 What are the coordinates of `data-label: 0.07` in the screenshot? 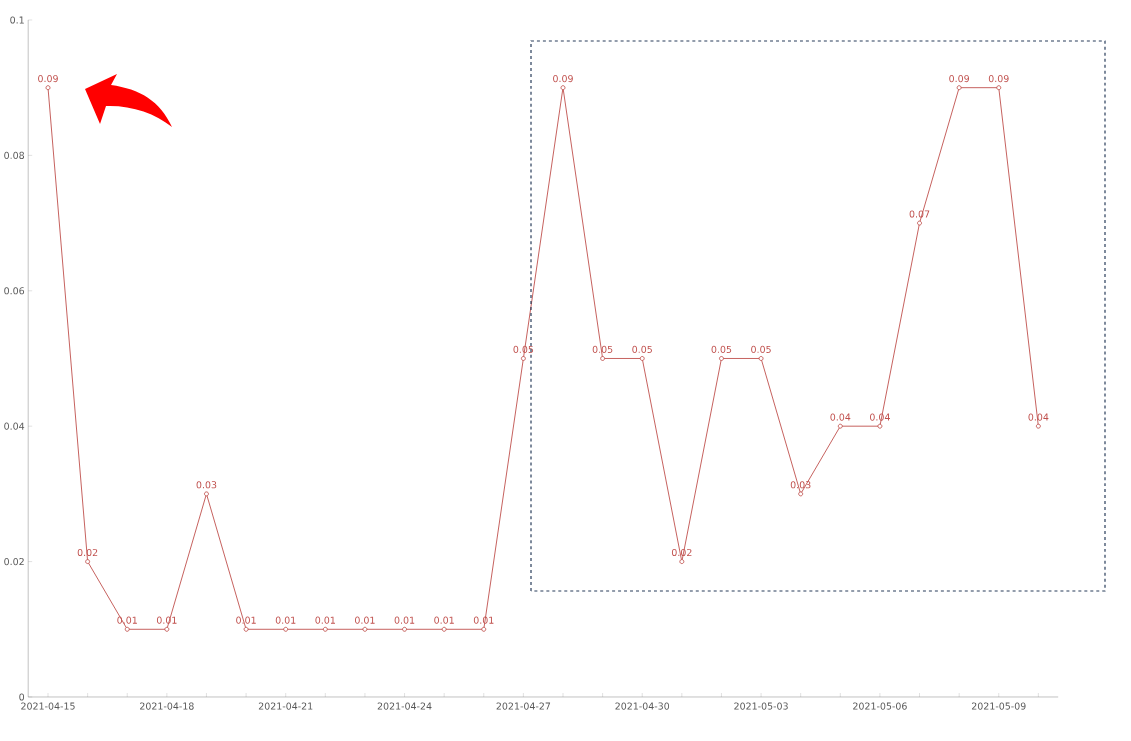 It's located at (919, 214).